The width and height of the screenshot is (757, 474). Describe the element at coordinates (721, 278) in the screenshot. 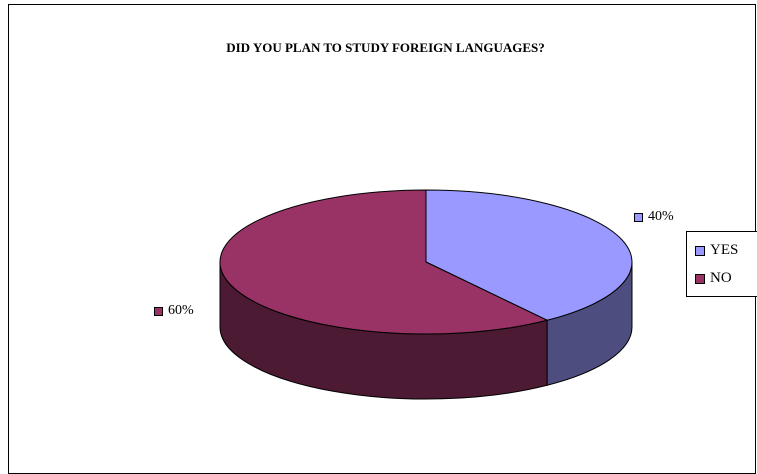

I see `legend-label-no: NO` at that location.